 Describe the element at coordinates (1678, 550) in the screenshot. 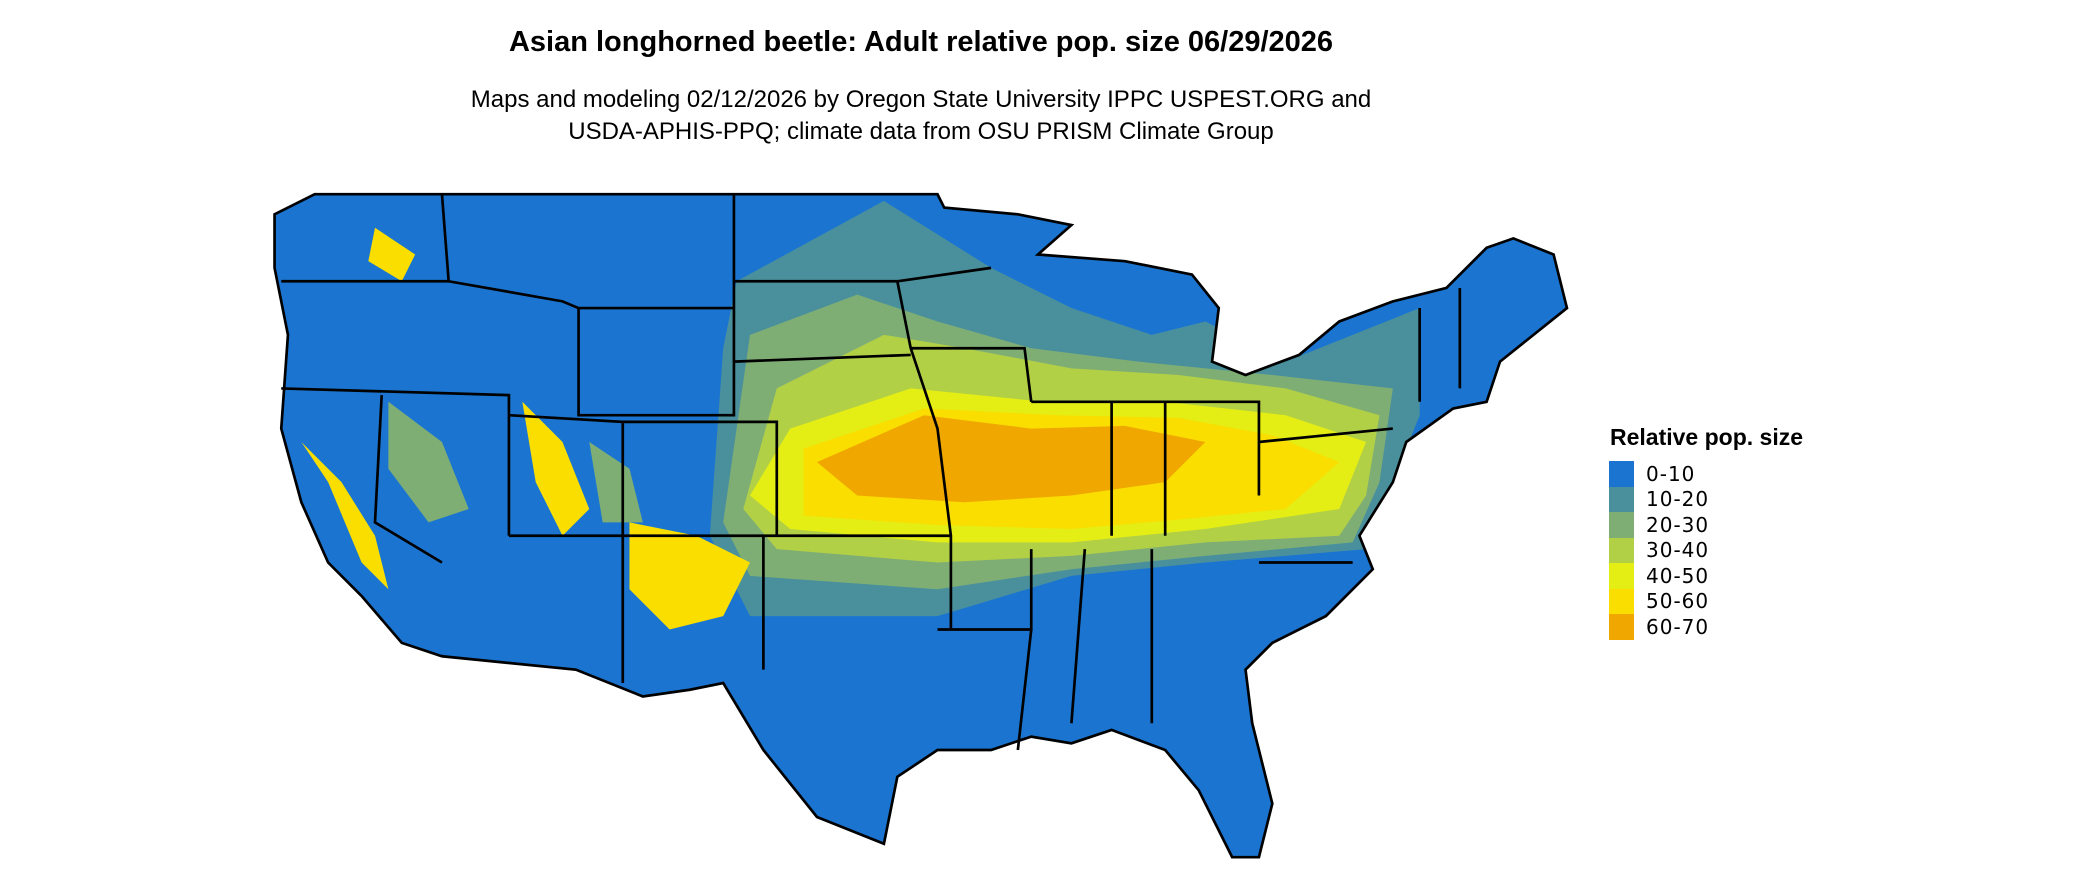

I see `legend-label: 30-40` at that location.